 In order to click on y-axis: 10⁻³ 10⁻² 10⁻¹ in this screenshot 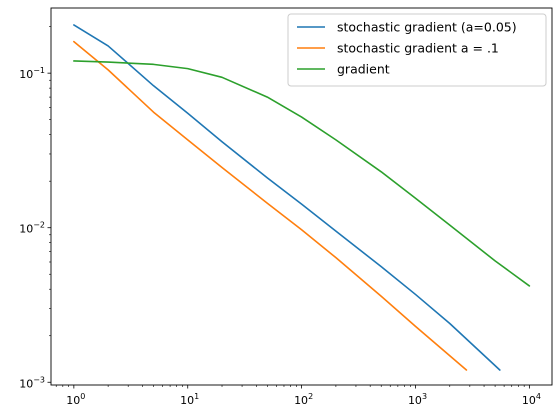, I will do `click(35, 208)`.